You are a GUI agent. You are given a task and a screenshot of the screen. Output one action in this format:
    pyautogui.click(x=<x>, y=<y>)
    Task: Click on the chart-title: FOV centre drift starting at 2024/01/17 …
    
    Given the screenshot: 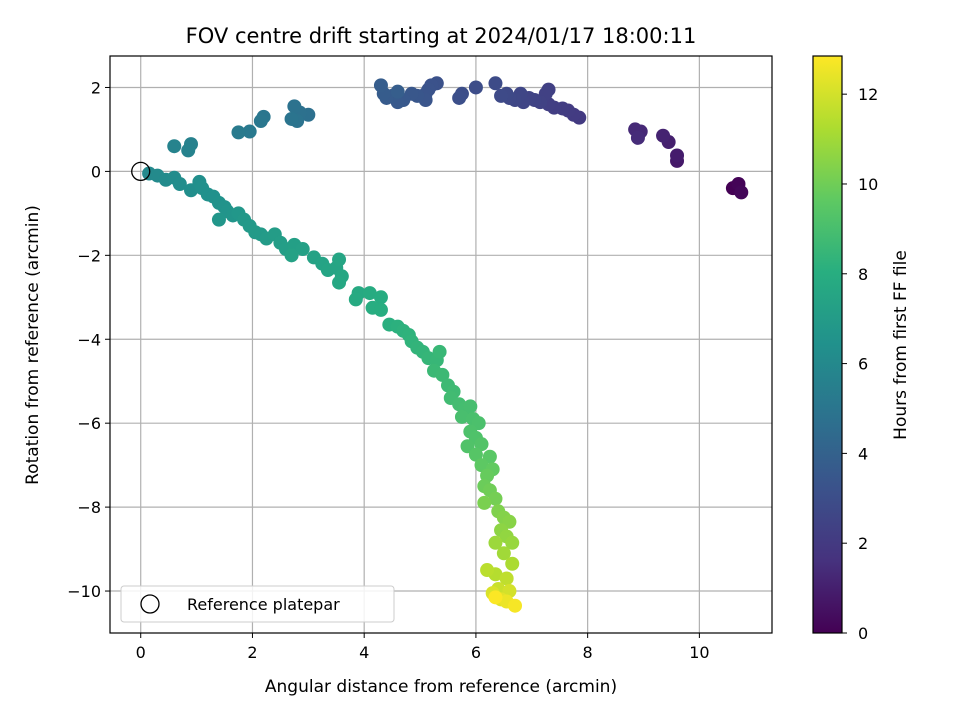 What is the action you would take?
    pyautogui.click(x=441, y=36)
    